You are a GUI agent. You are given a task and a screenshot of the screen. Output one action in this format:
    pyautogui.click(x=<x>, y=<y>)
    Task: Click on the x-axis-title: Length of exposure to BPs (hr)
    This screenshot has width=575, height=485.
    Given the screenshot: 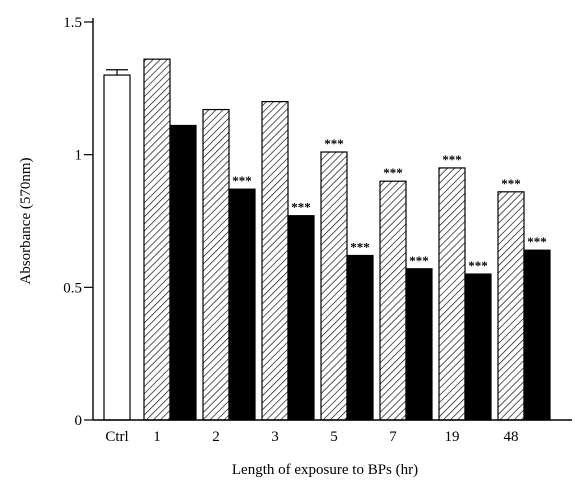 What is the action you would take?
    pyautogui.click(x=325, y=470)
    